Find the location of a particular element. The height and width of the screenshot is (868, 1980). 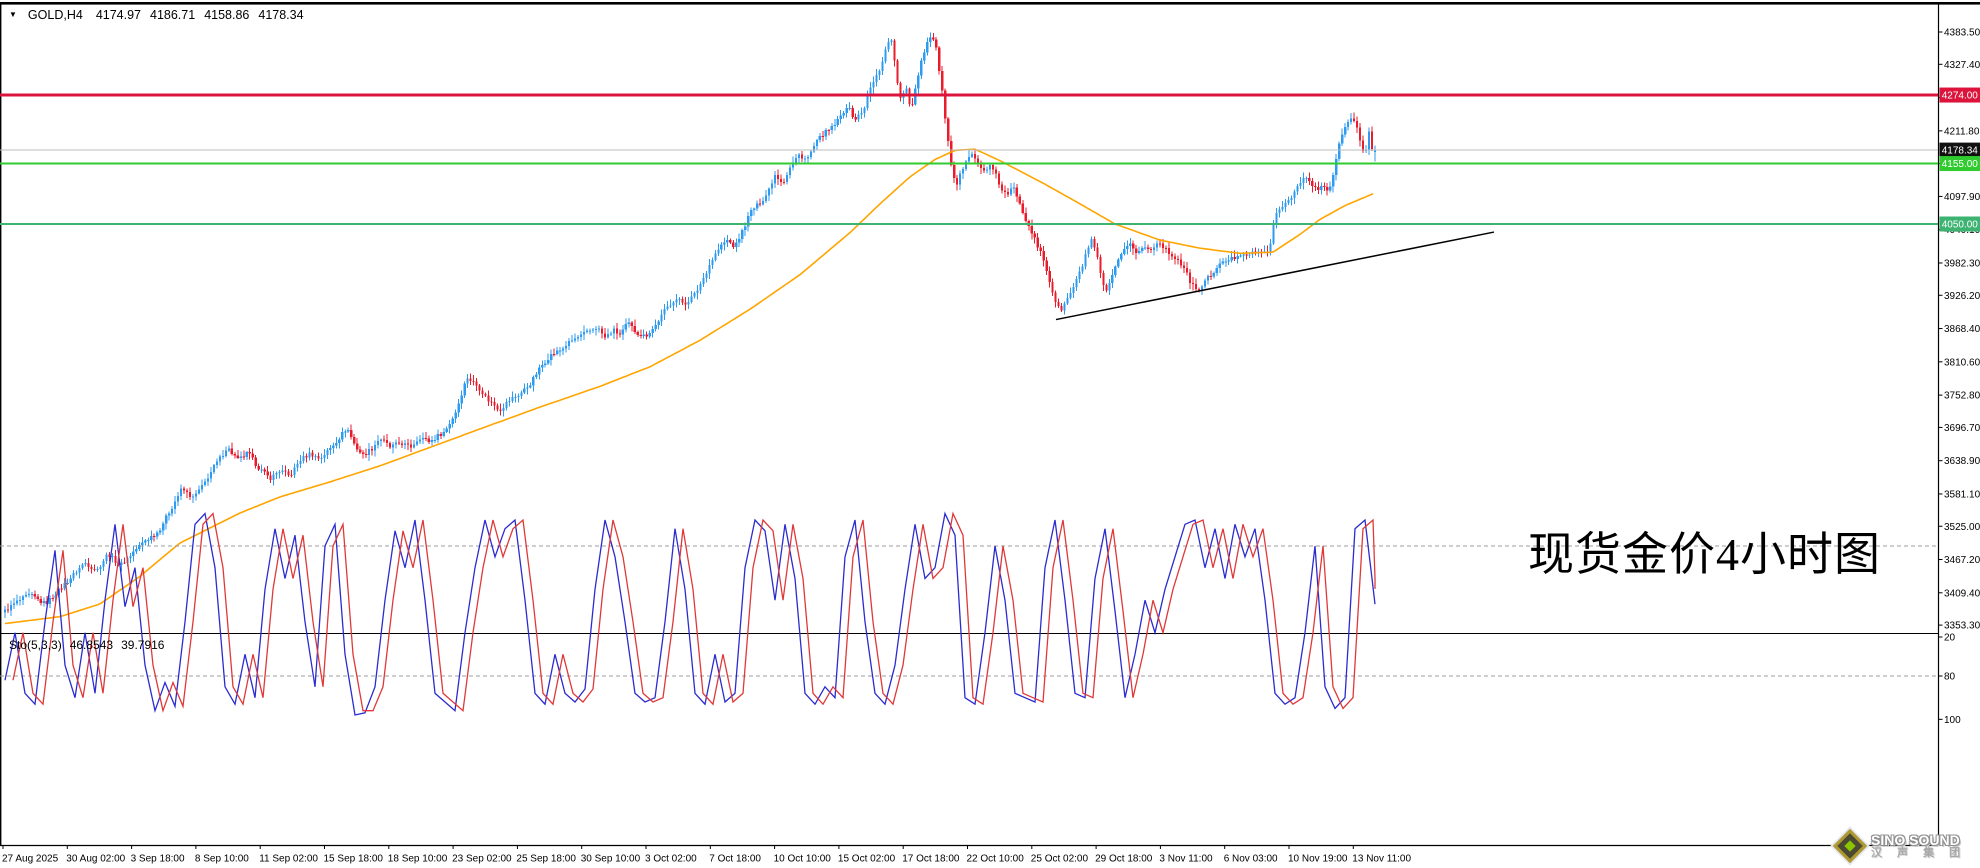

price-tick-label: 3696.70 is located at coordinates (1962, 428).